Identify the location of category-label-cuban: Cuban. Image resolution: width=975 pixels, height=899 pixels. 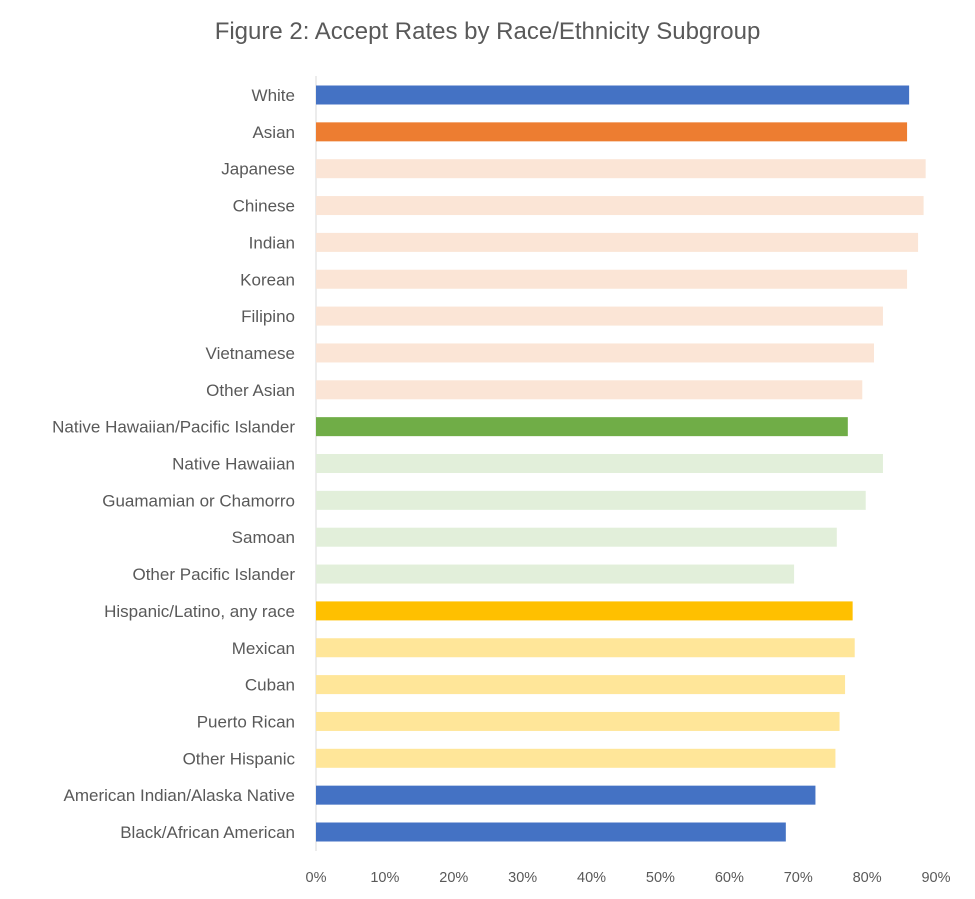
(270, 685).